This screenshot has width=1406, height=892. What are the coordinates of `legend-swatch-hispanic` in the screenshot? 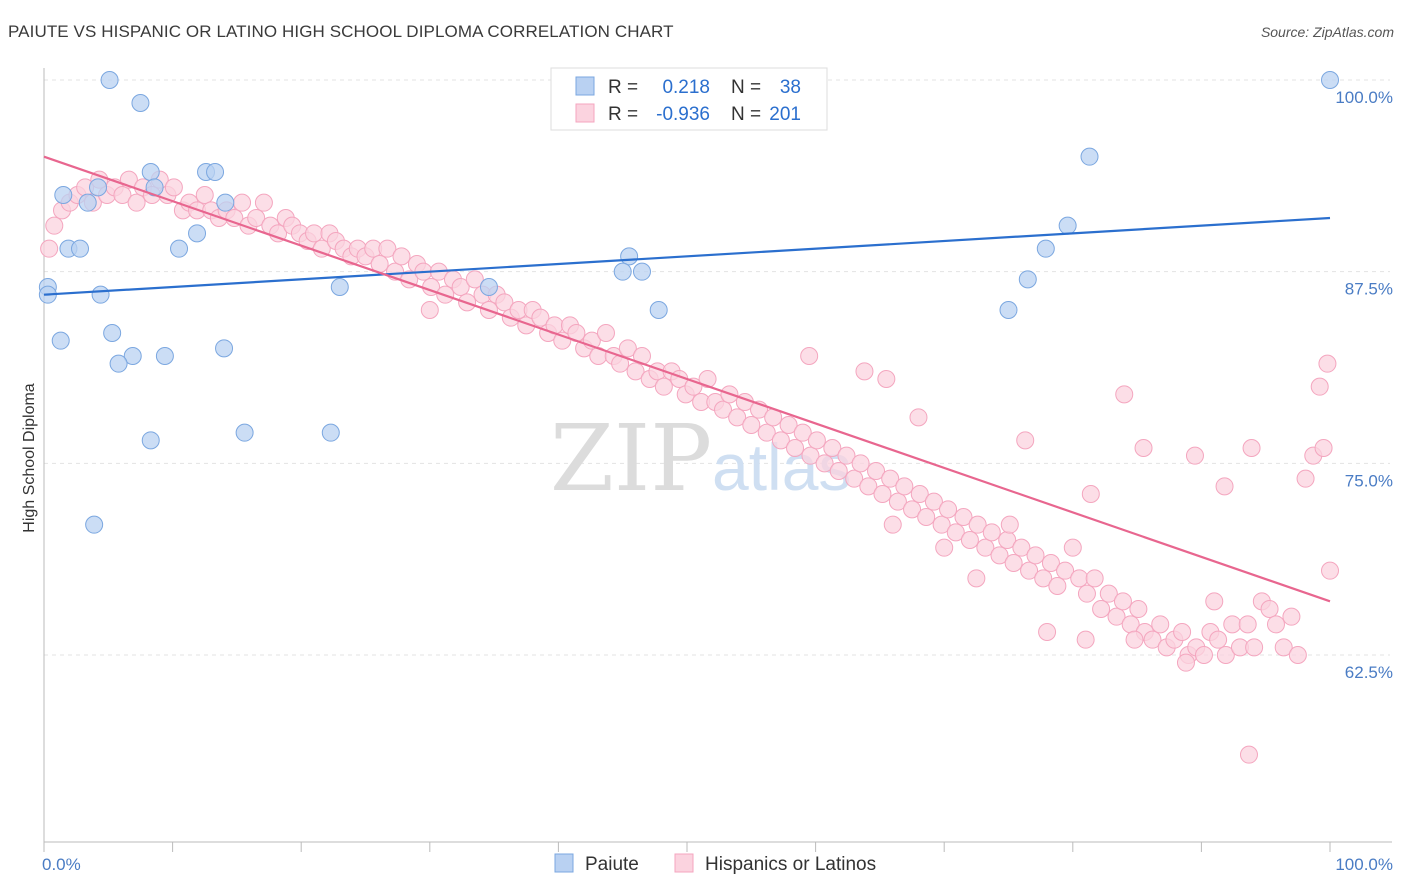 It's located at (585, 113).